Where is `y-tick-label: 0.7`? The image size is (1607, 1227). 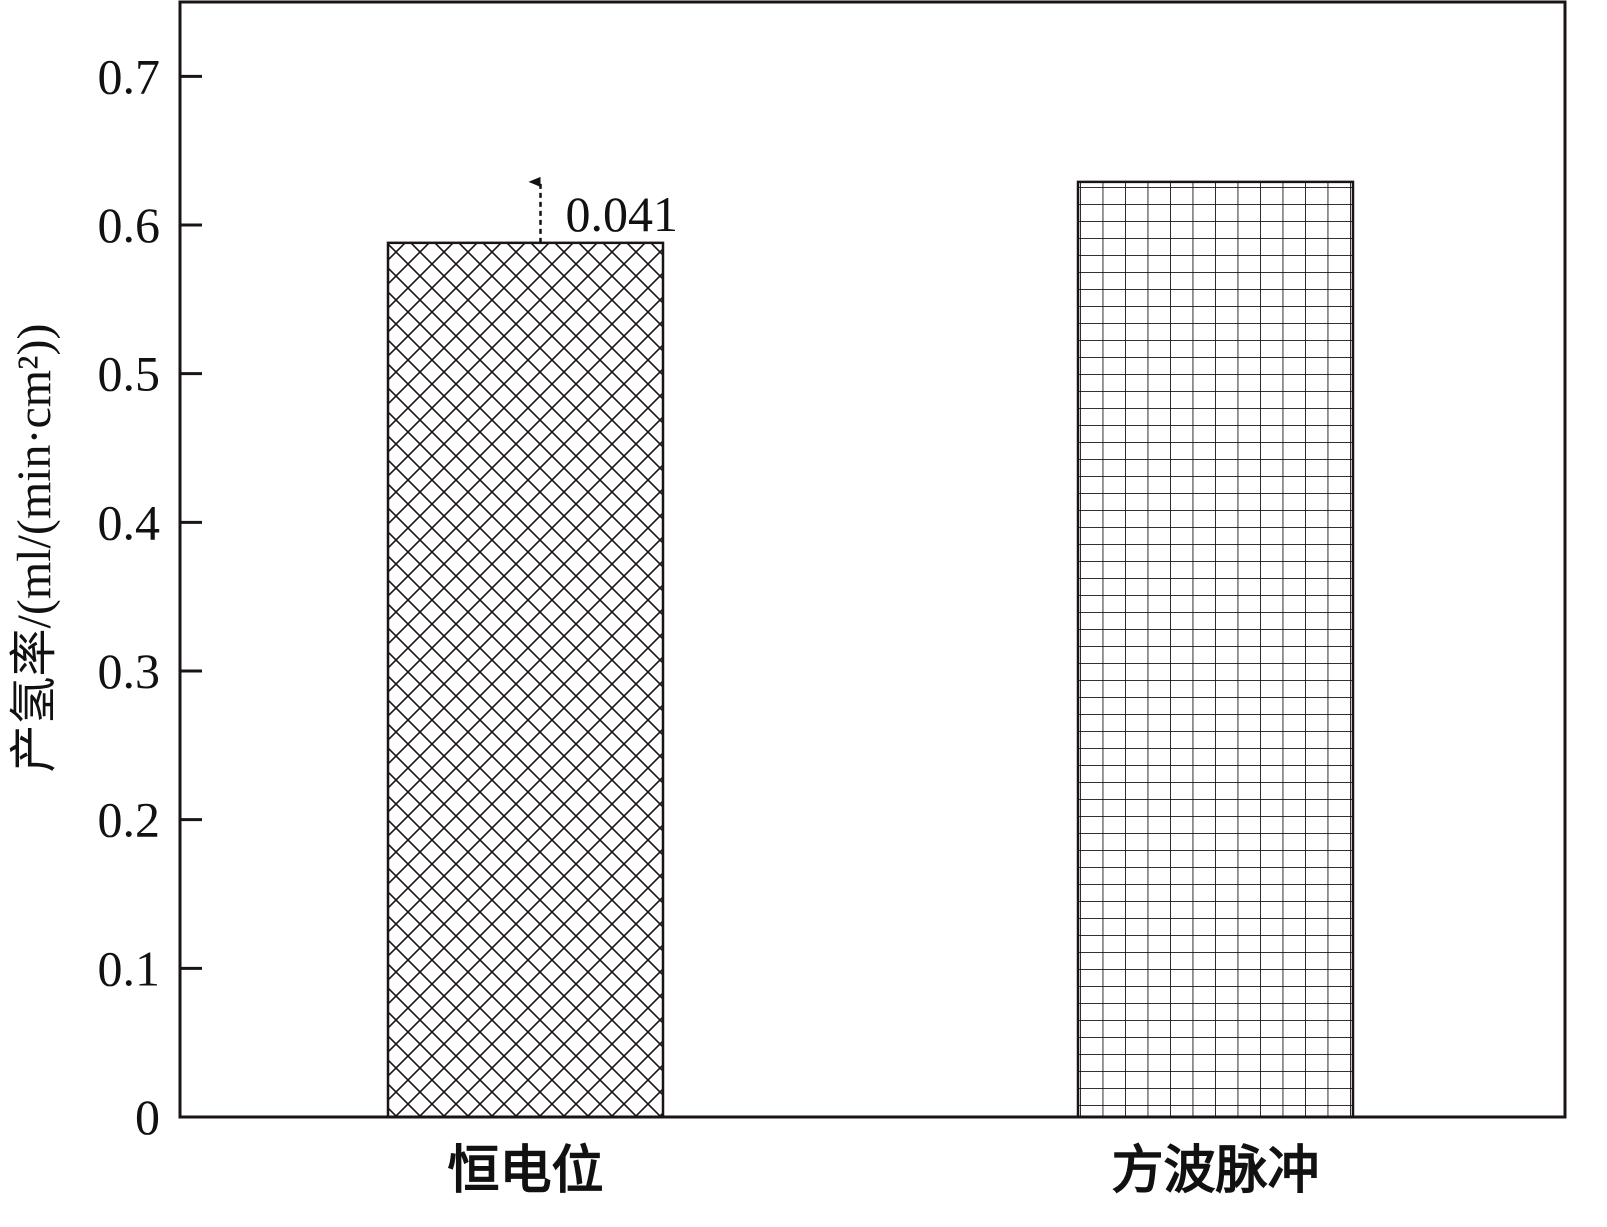 y-tick-label: 0.7 is located at coordinates (129, 76).